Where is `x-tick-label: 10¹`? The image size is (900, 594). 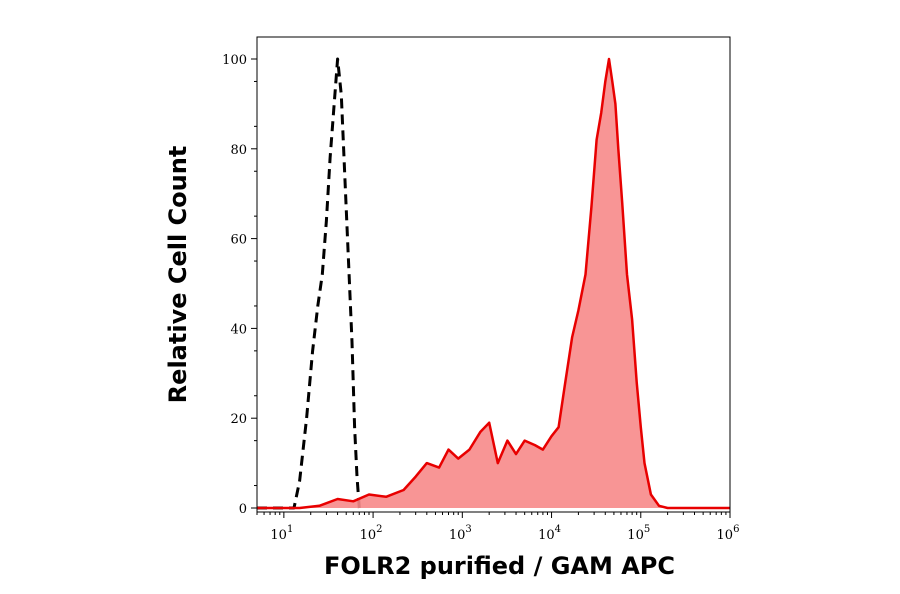 x-tick-label: 10¹ is located at coordinates (281, 533).